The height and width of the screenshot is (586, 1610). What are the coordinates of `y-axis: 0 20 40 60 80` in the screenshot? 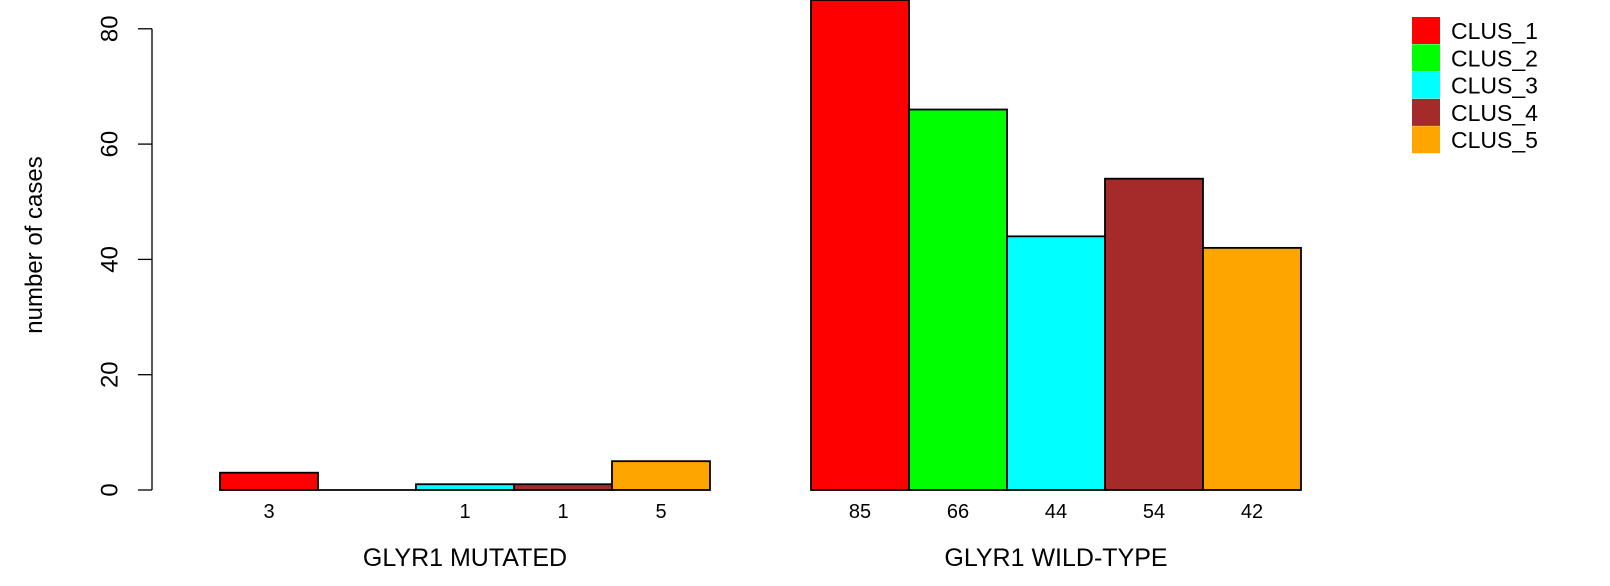 It's located at (125, 256).